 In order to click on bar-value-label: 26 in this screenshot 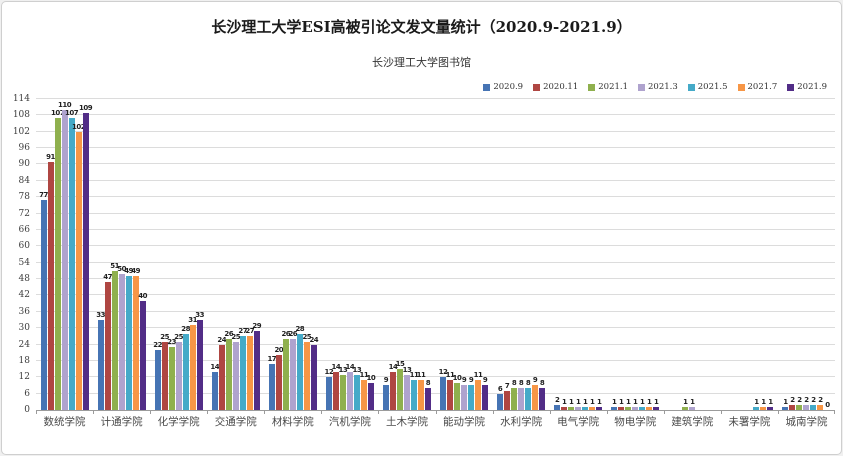, I will do `click(293, 334)`.